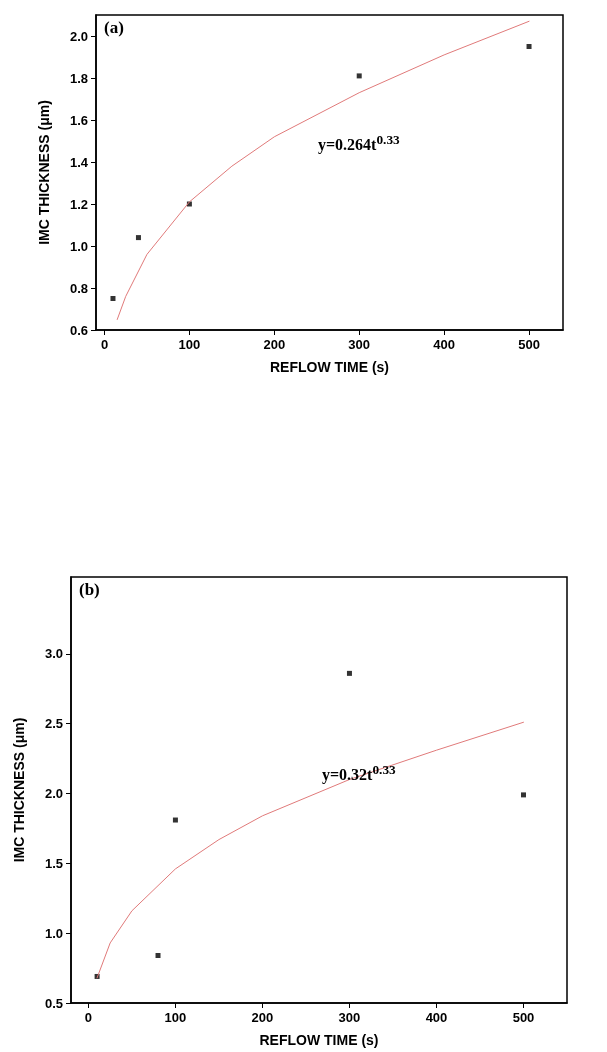 Image resolution: width=607 pixels, height=1052 pixels. Describe the element at coordinates (78, 120) in the screenshot. I see `y-tick-label: 1.6` at that location.